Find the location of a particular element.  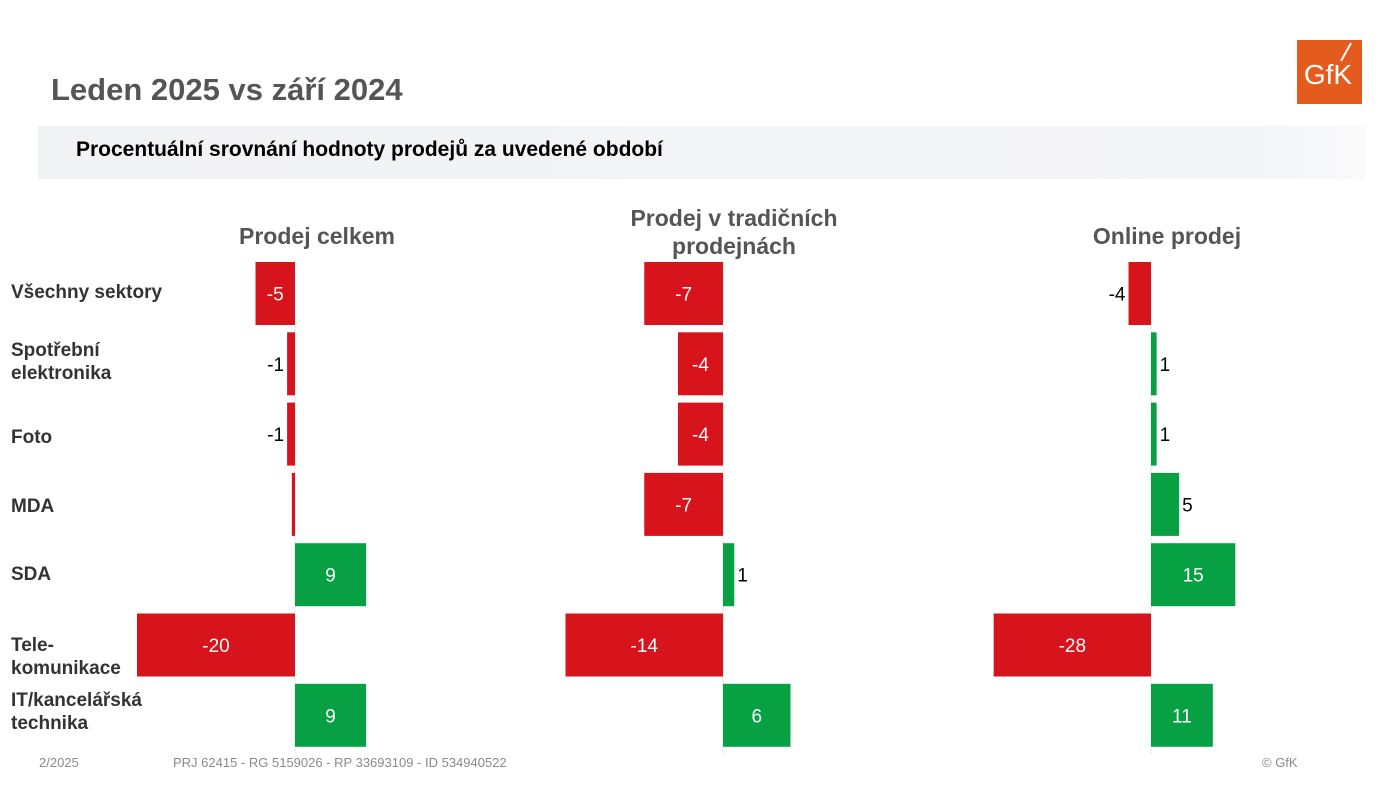

data-label-online-0: -4 is located at coordinates (1117, 295).